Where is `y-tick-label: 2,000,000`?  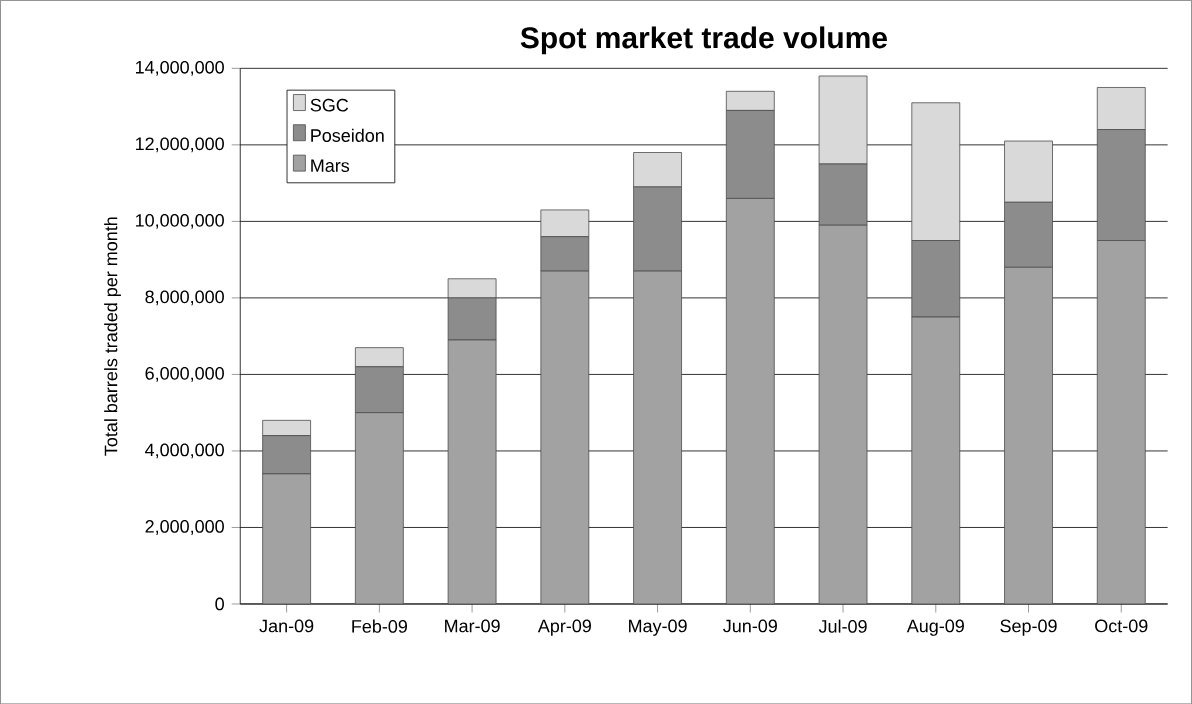 y-tick-label: 2,000,000 is located at coordinates (184, 527).